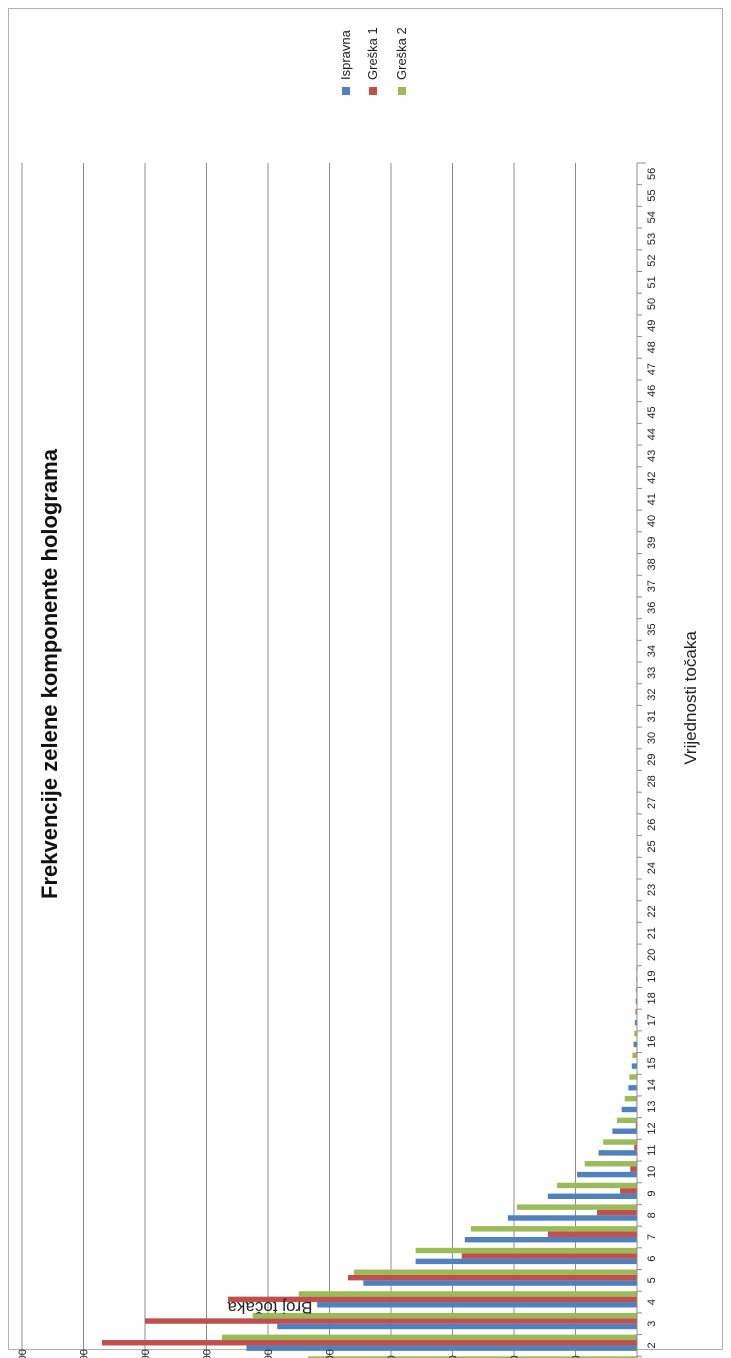  I want to click on y-tick-label: 400000, so click(515, 1356).